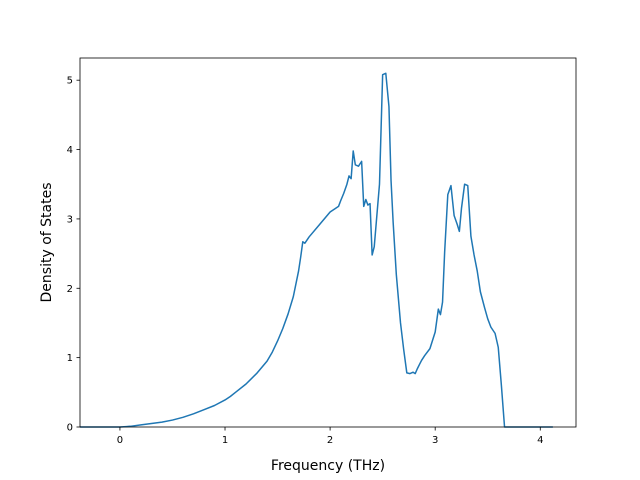  Describe the element at coordinates (70, 81) in the screenshot. I see `y-tick-label: 5` at that location.